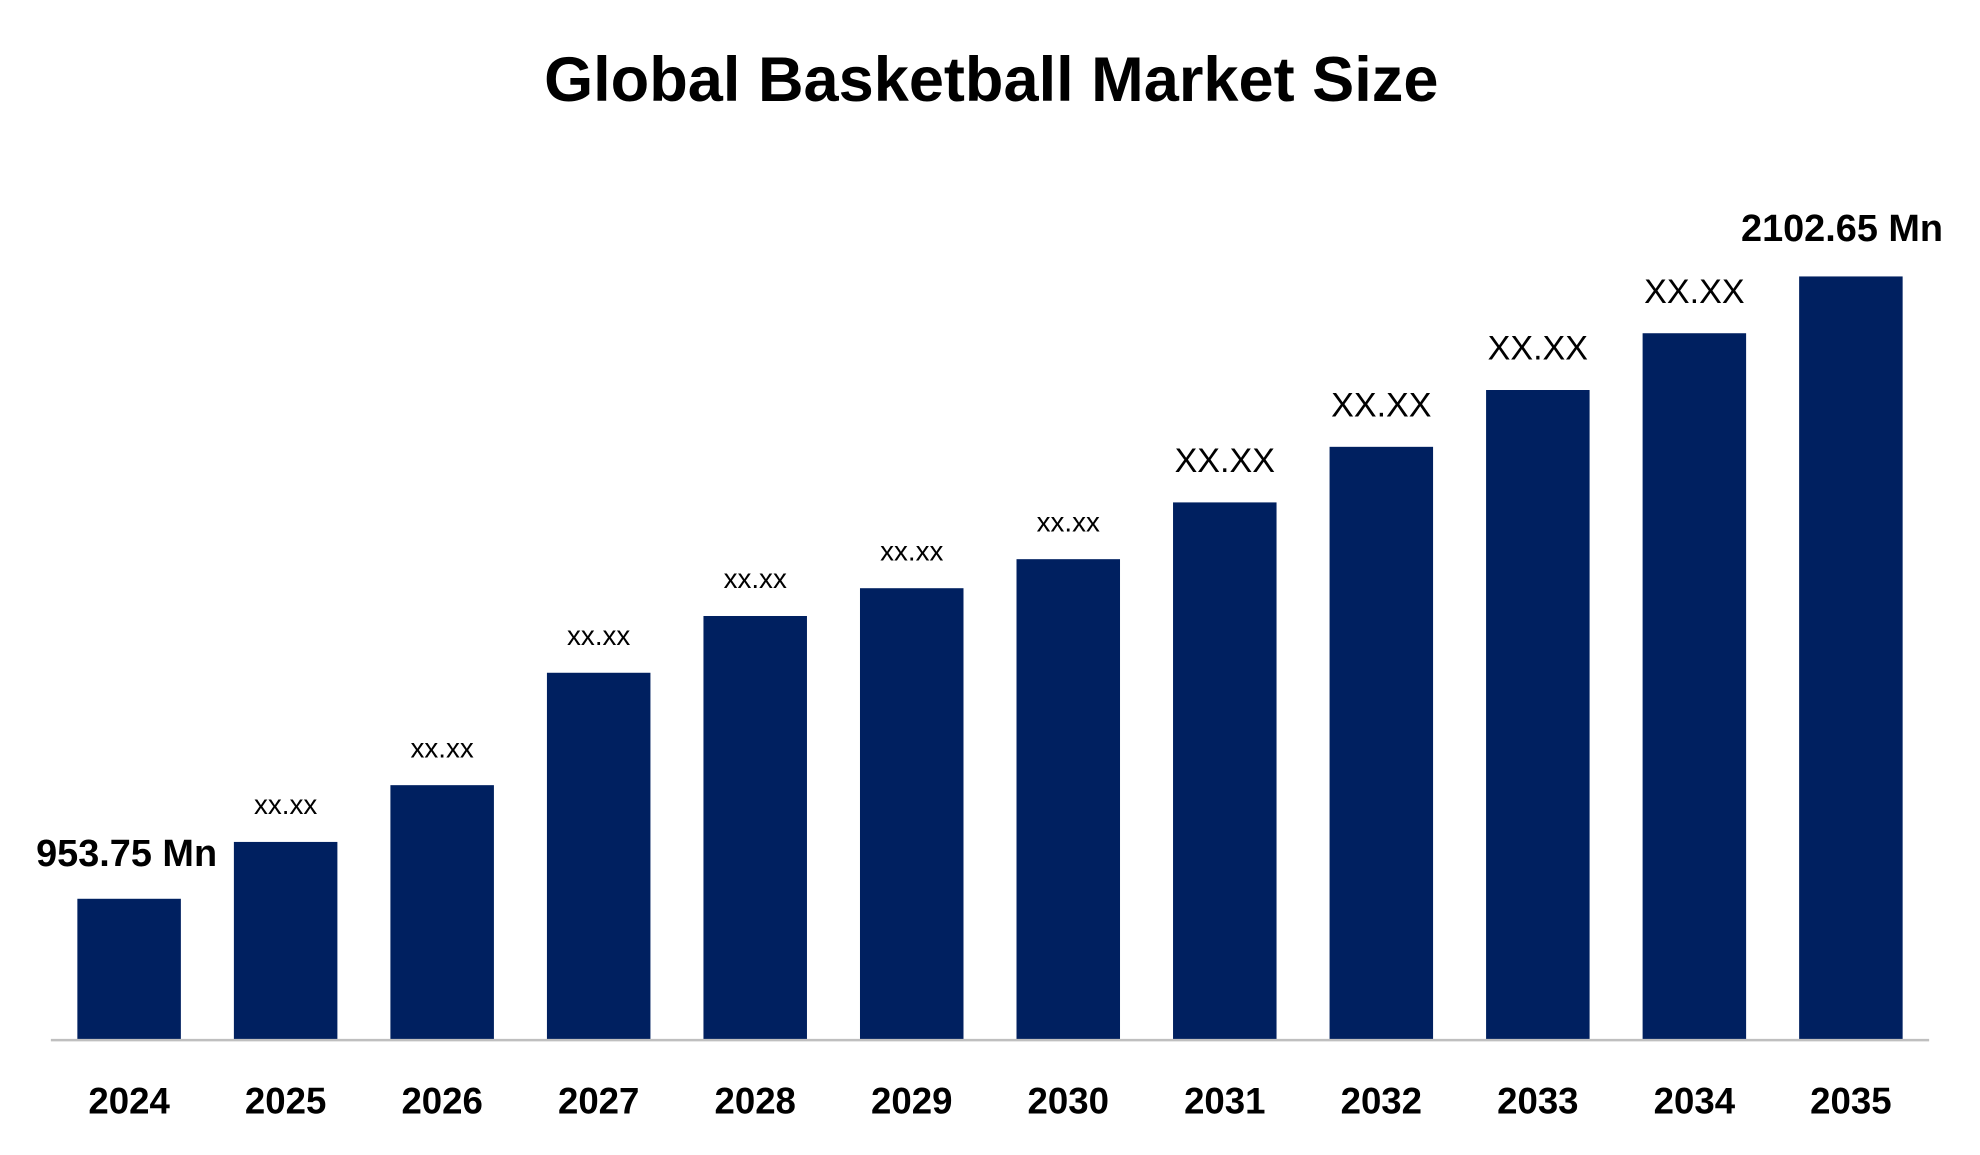 The image size is (1980, 1155). What do you see at coordinates (1694, 687) in the screenshot?
I see `bar-2034` at bounding box center [1694, 687].